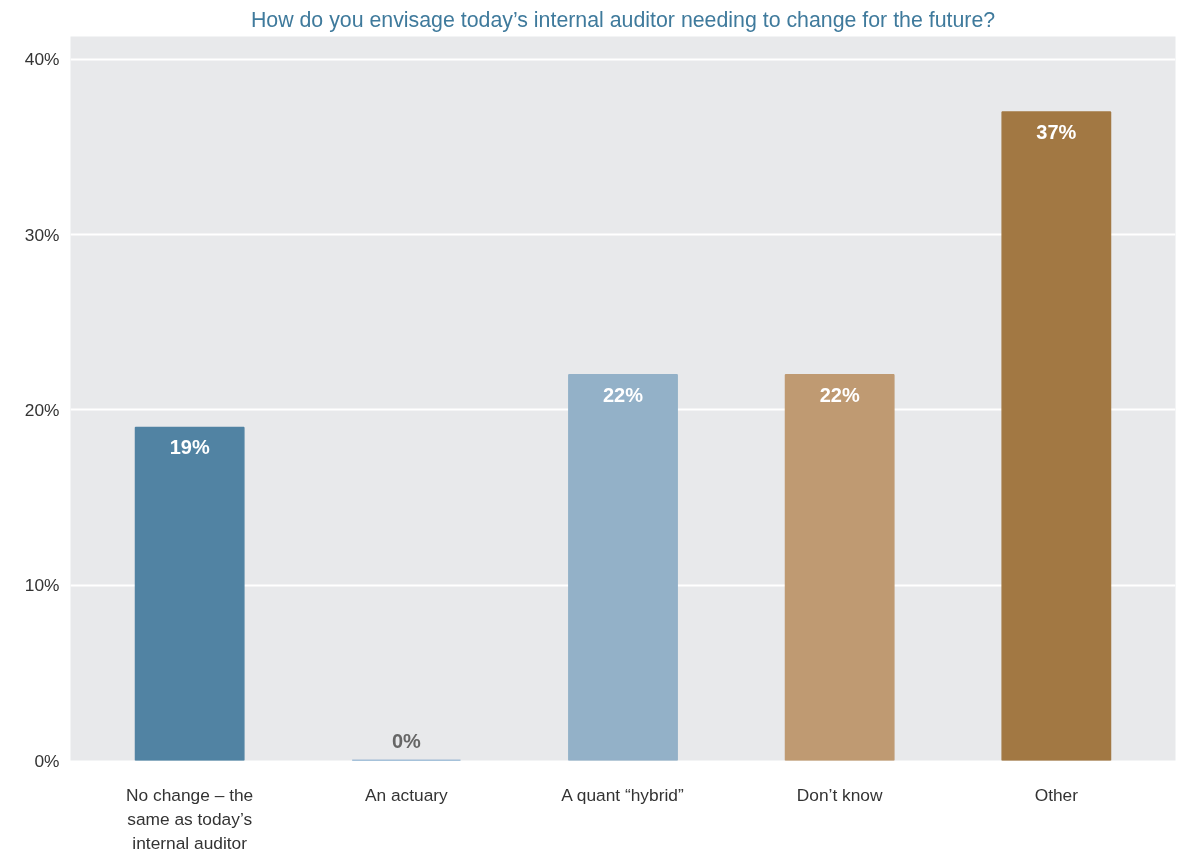  Describe the element at coordinates (1056, 131) in the screenshot. I see `data-label: 37%` at that location.